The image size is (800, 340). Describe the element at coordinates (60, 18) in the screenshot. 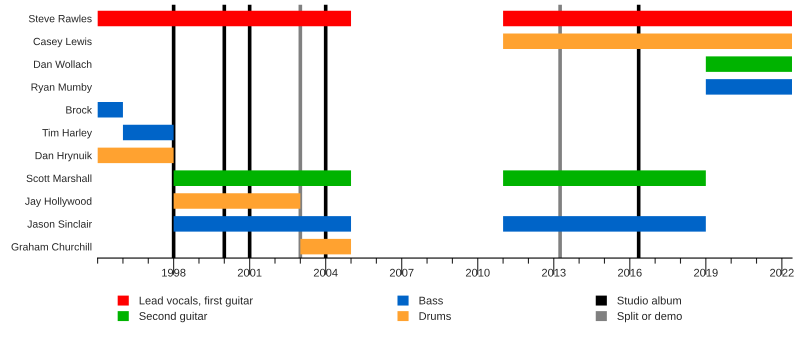

I see `y-tick-label: Steve Rawles` at that location.